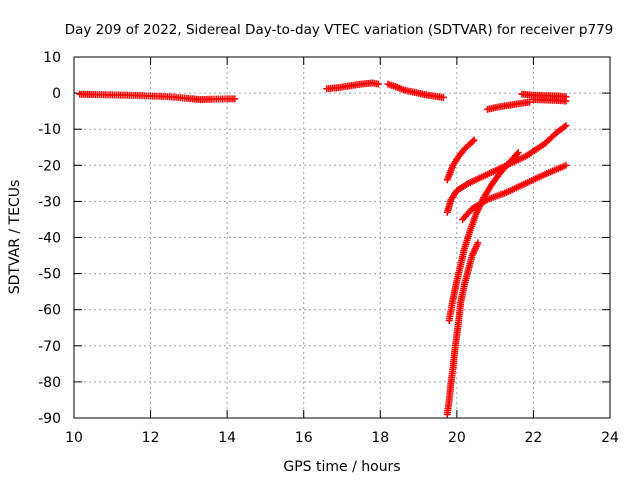 This screenshot has width=640, height=480. I want to click on x-tick-label: 22, so click(534, 438).